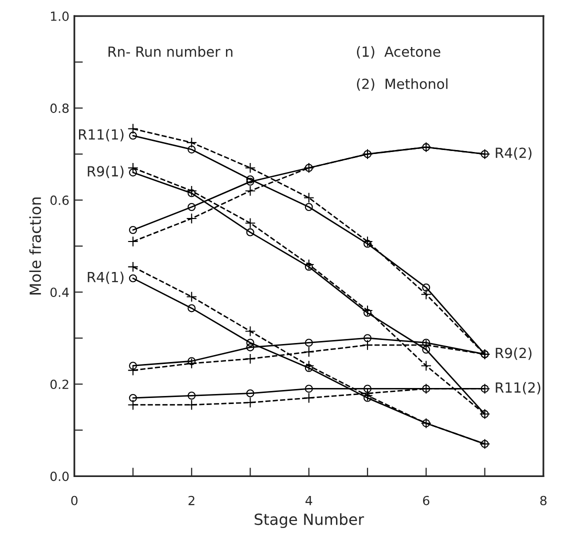 This screenshot has height=535, width=572. Describe the element at coordinates (59, 108) in the screenshot. I see `y-tick-label: 0.8` at that location.